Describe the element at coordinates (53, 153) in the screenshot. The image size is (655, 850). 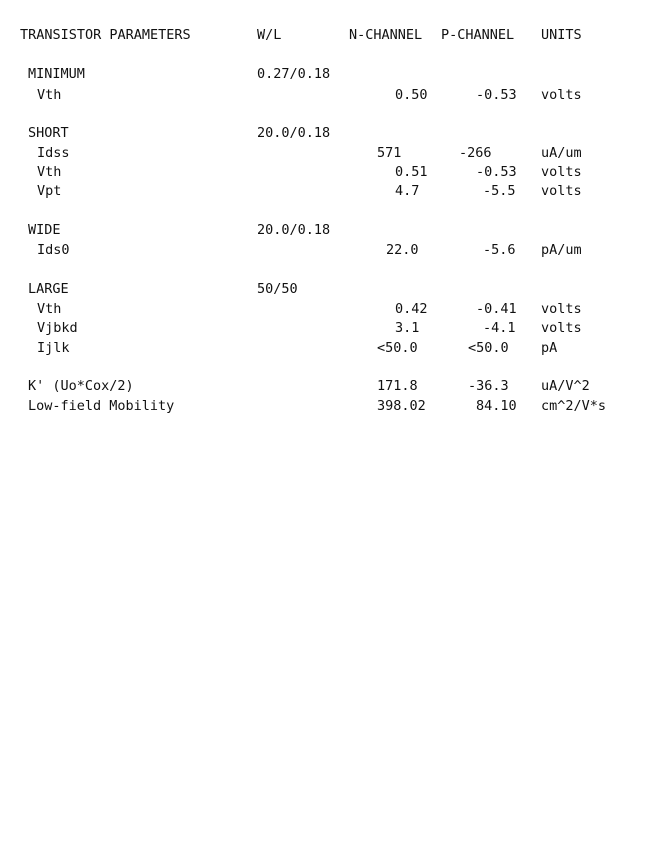
I see `param-name: Idss` at that location.